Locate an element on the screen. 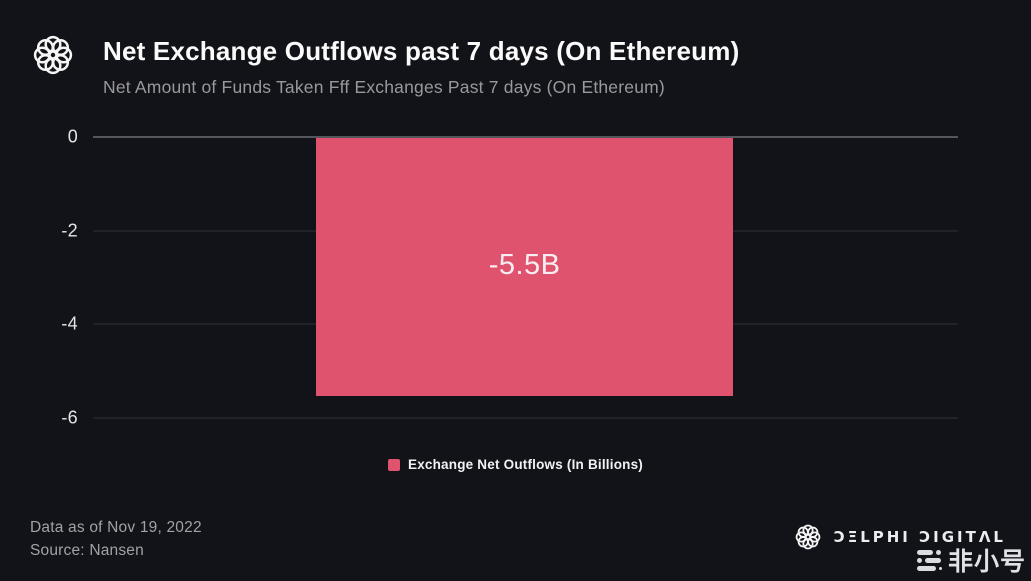  delphi-knot-icon-small is located at coordinates (808, 537).